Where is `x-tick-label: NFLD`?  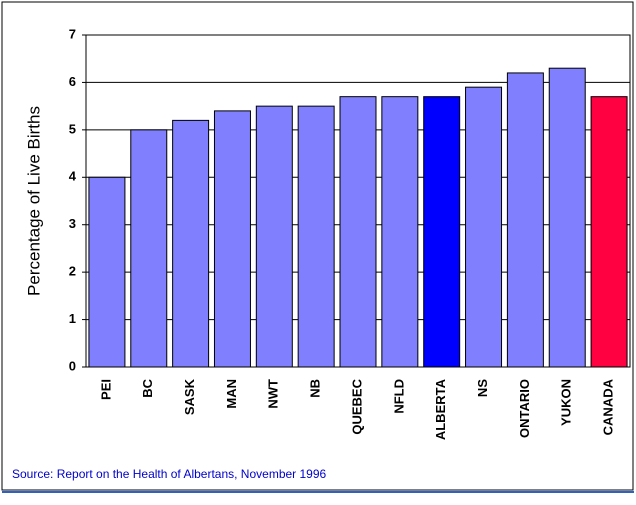
x-tick-label: NFLD is located at coordinates (398, 396).